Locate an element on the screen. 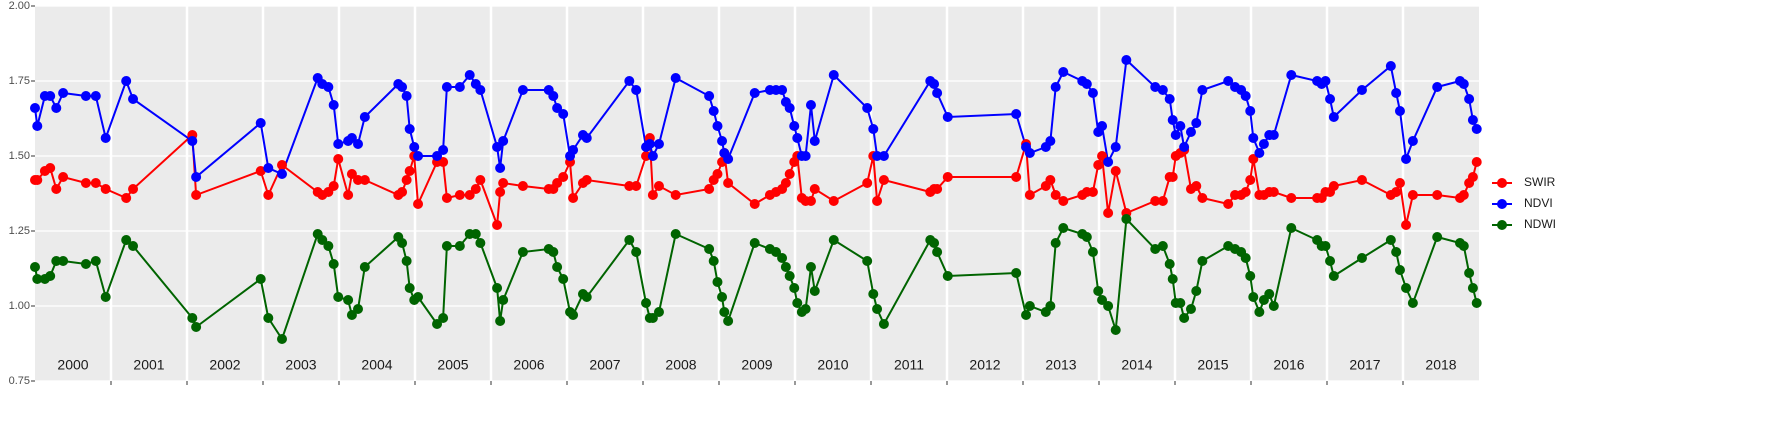  legend-key-dot is located at coordinates (1502, 204).